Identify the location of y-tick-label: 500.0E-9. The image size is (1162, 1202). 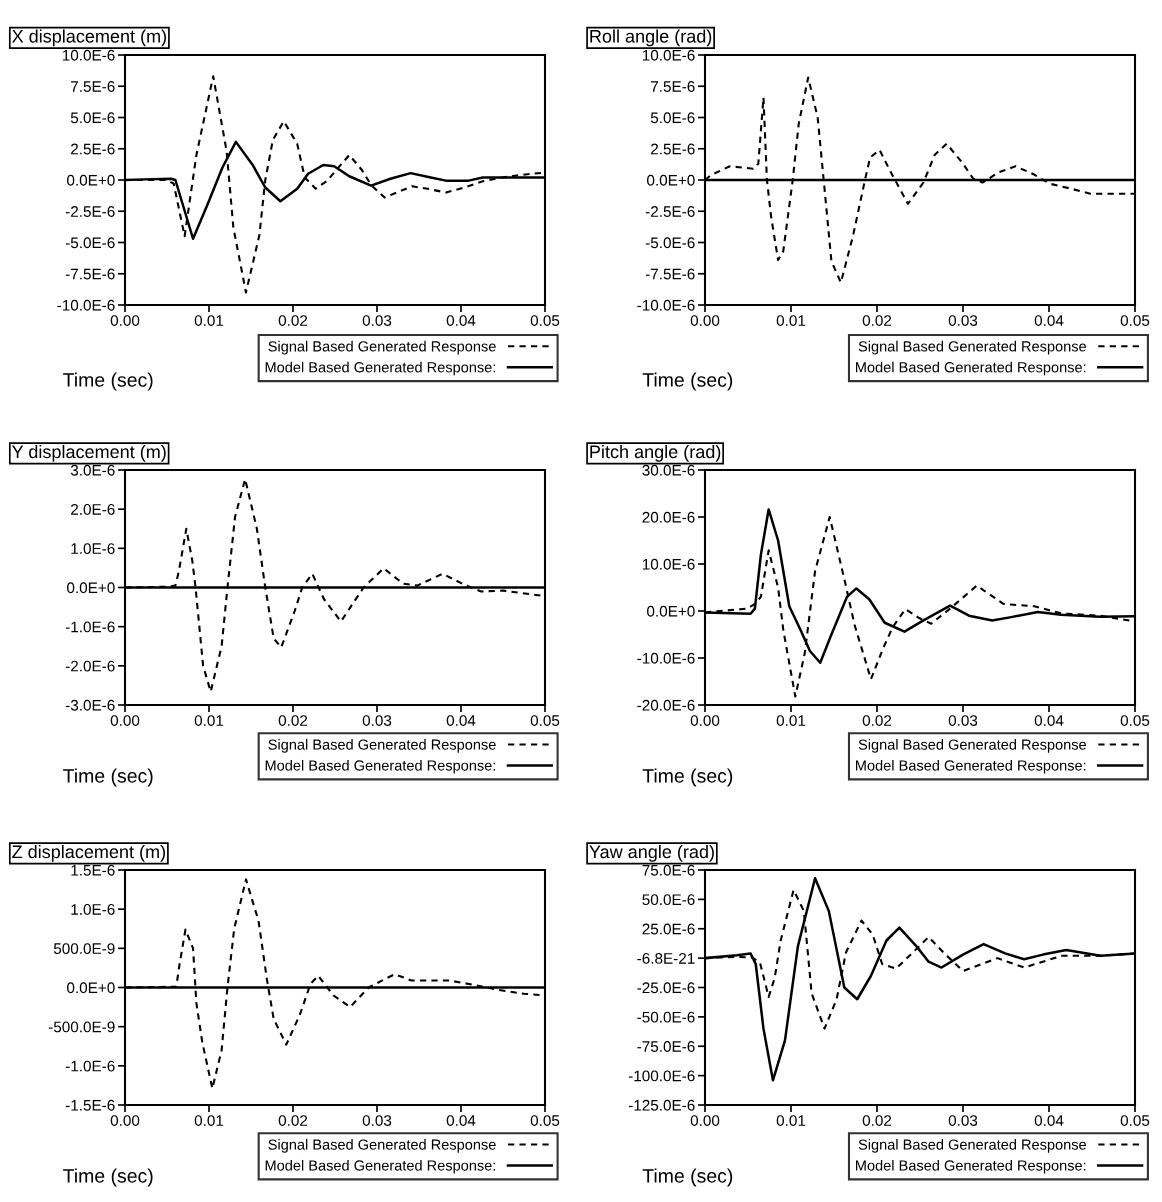
(84, 949).